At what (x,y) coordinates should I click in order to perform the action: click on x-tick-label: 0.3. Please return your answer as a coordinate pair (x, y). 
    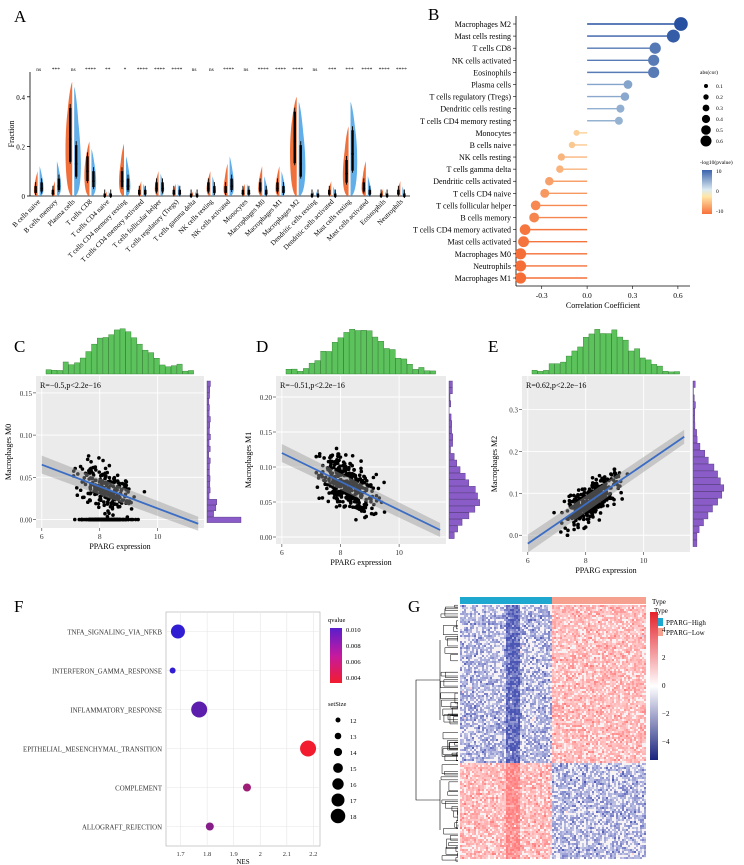
    Looking at the image, I should click on (633, 295).